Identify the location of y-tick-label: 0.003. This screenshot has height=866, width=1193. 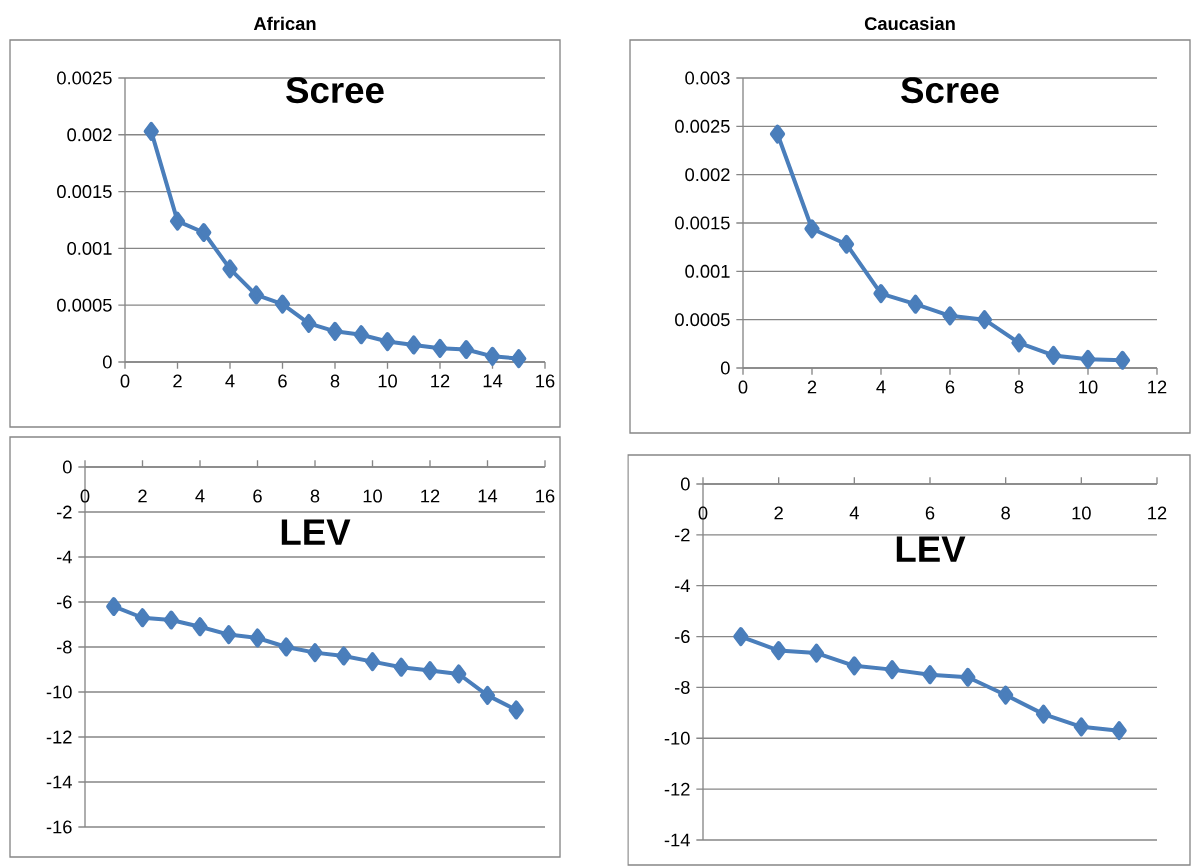
(707, 78).